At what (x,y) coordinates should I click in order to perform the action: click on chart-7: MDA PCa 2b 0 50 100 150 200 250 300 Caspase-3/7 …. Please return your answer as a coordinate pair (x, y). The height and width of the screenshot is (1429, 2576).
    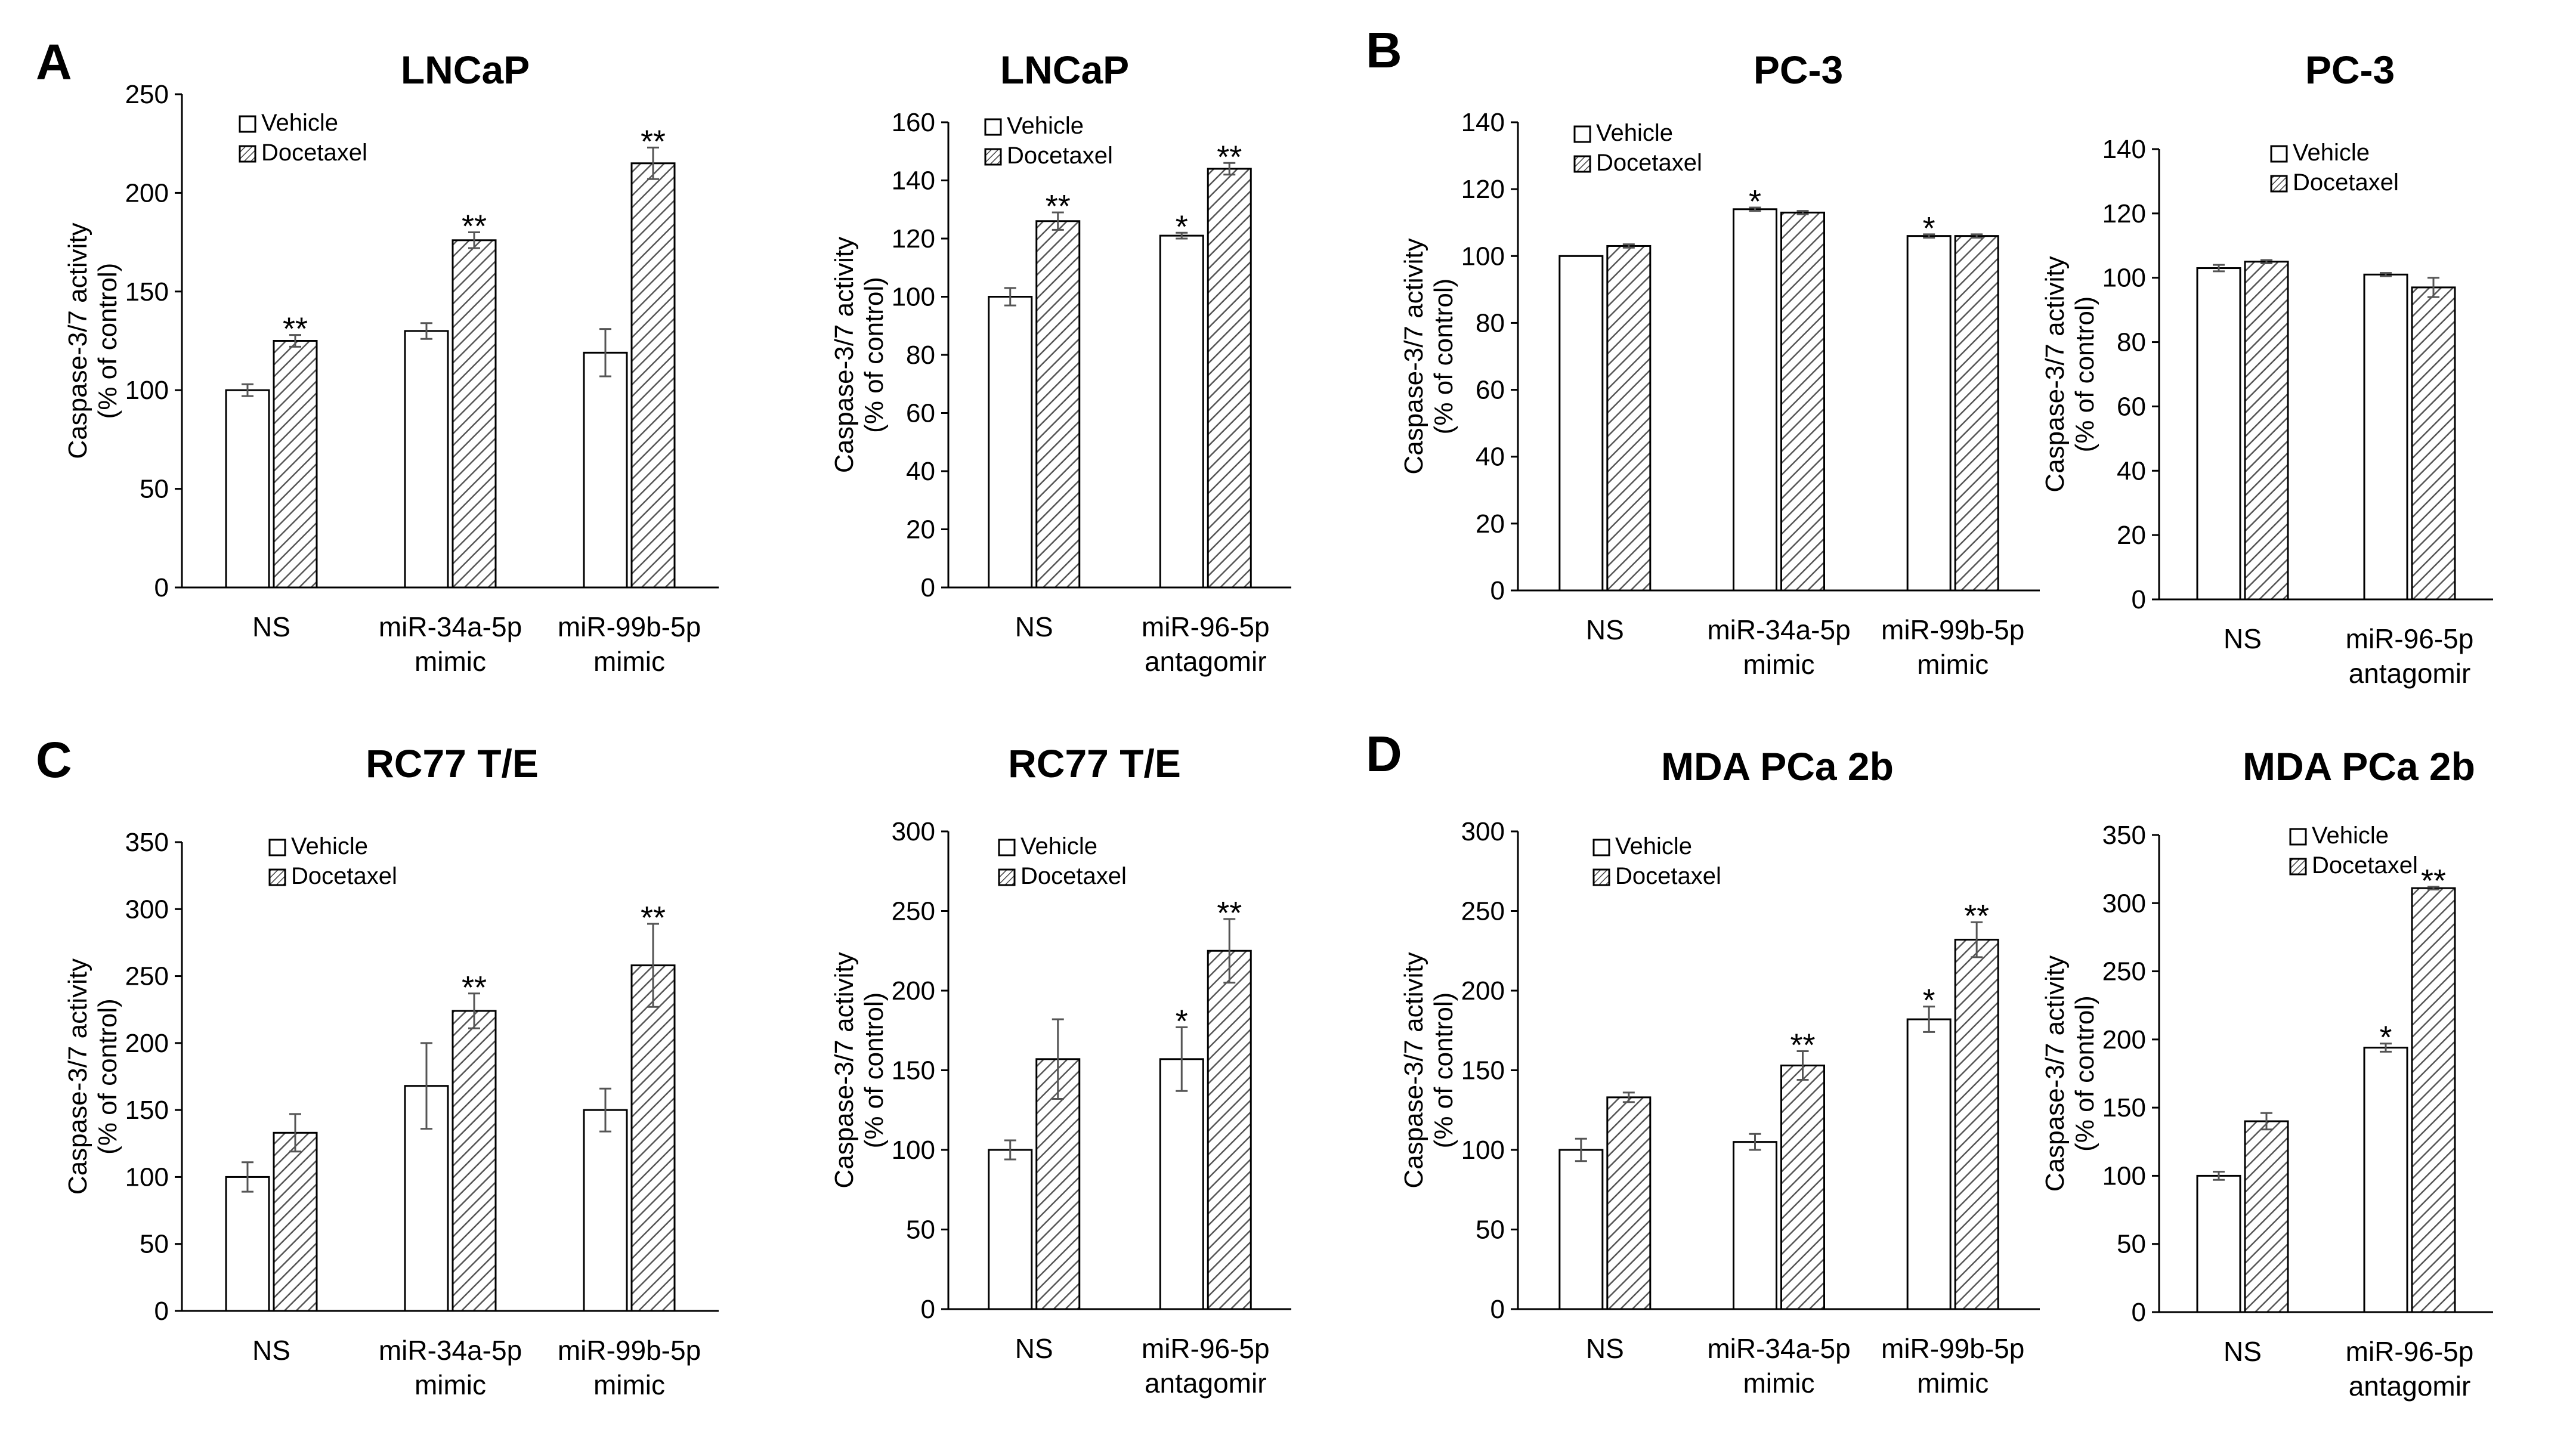
    Looking at the image, I should click on (1719, 1071).